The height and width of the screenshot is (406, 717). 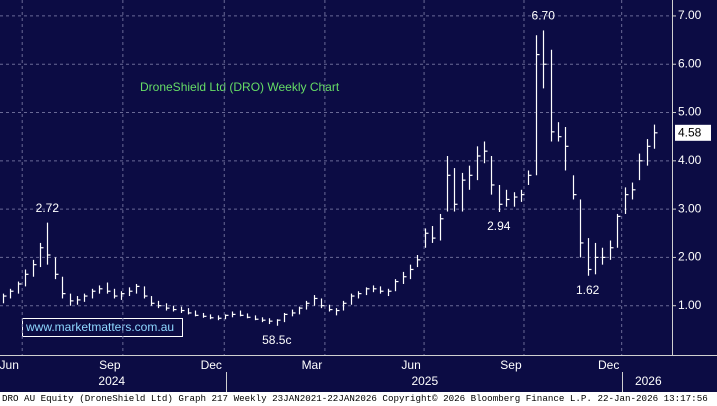 What do you see at coordinates (499, 226) in the screenshot?
I see `price-annotation: 2.94` at bounding box center [499, 226].